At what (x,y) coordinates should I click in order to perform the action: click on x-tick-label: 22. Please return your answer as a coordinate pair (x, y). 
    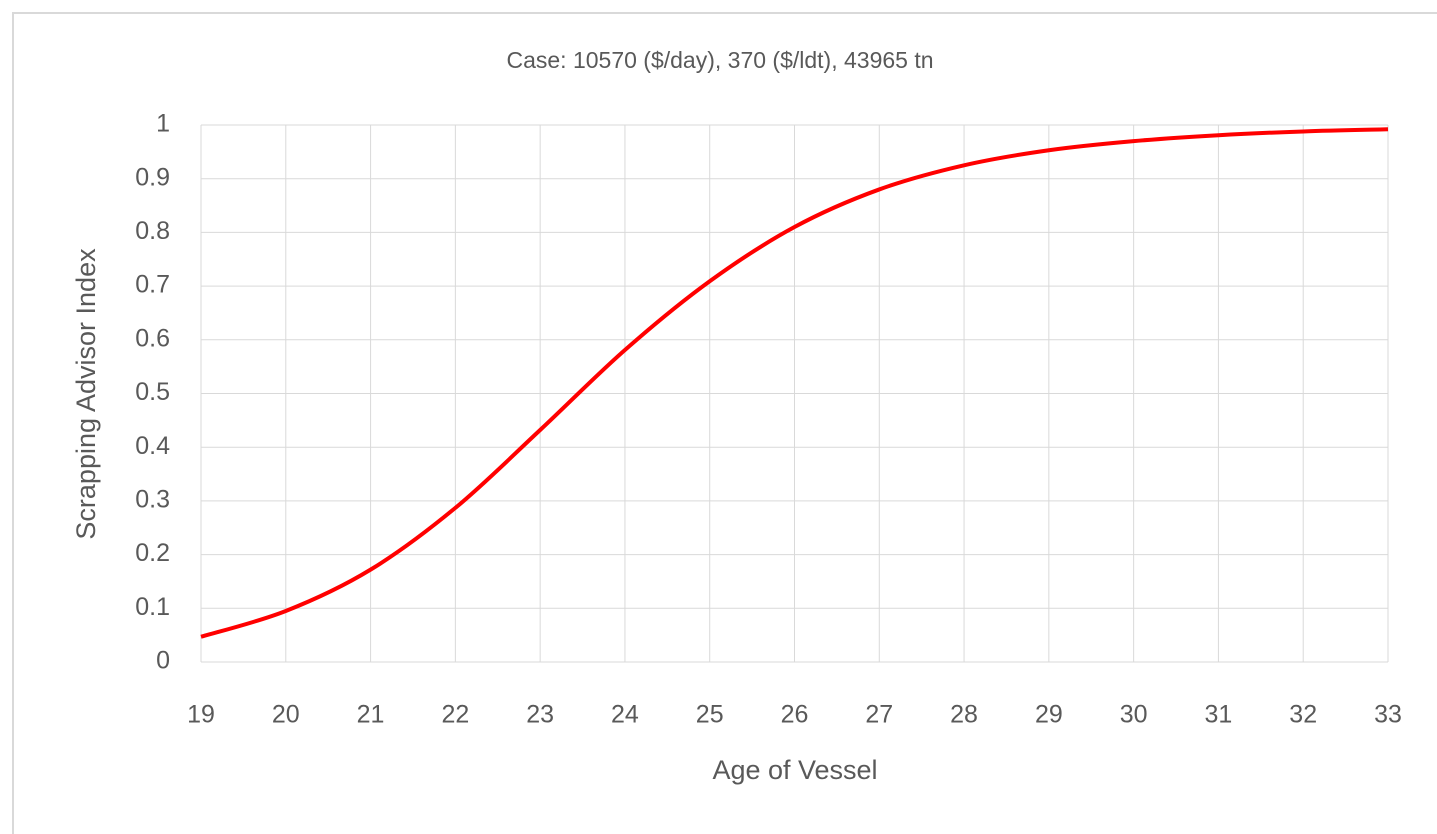
    Looking at the image, I should click on (455, 715).